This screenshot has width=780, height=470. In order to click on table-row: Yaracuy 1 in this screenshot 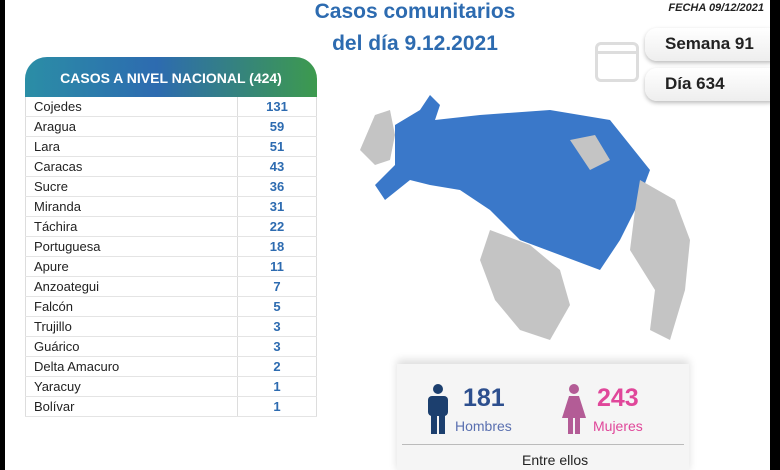, I will do `click(171, 387)`.